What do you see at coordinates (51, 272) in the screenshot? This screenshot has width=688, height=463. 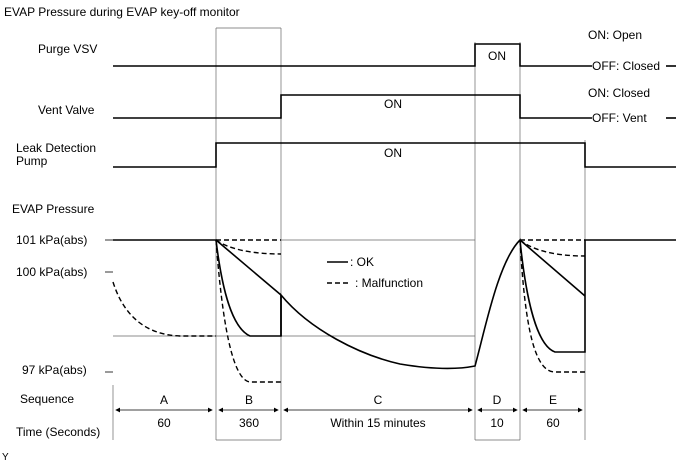 I see `tick-100: 100 kPa(abs)` at bounding box center [51, 272].